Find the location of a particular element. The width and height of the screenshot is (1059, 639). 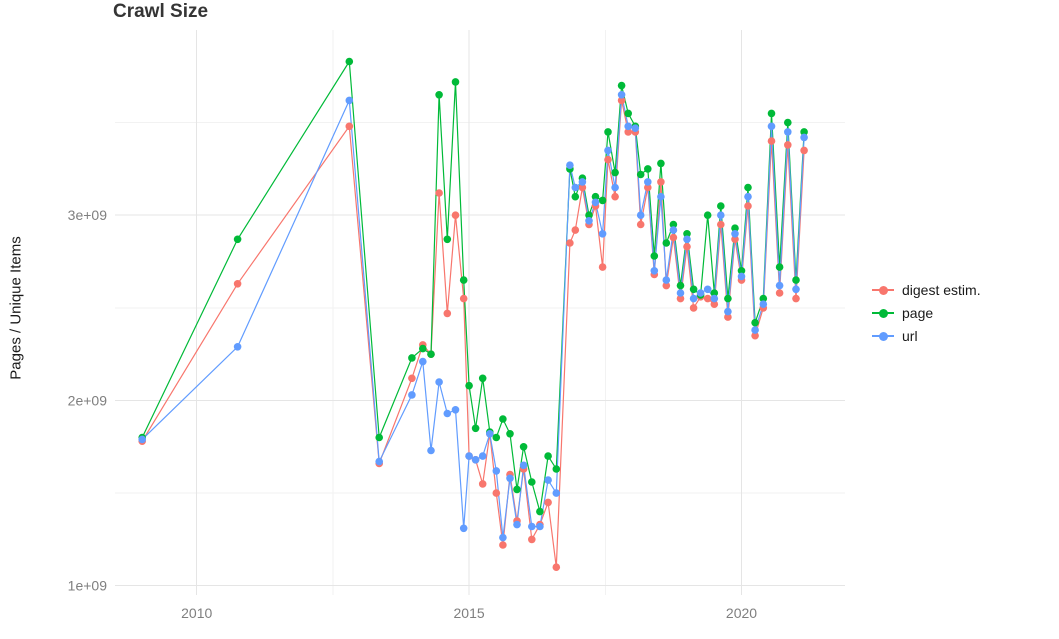

legend-item-digest-estim: digest estim. is located at coordinates (926, 290).